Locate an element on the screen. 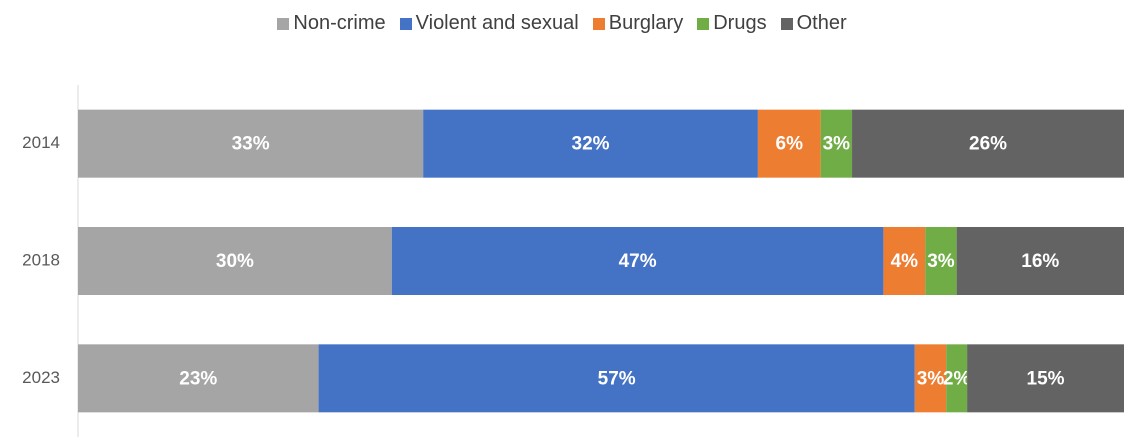 Image resolution: width=1124 pixels, height=438 pixels. legend-item: Burglary is located at coordinates (638, 23).